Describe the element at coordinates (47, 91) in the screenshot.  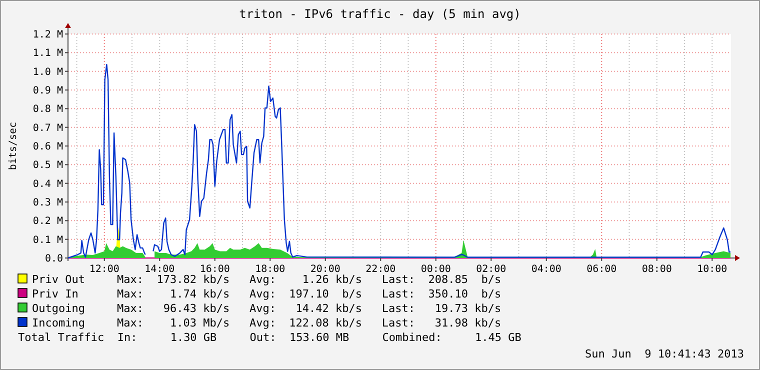
I see `y-tick-label: 0.9 M` at that location.